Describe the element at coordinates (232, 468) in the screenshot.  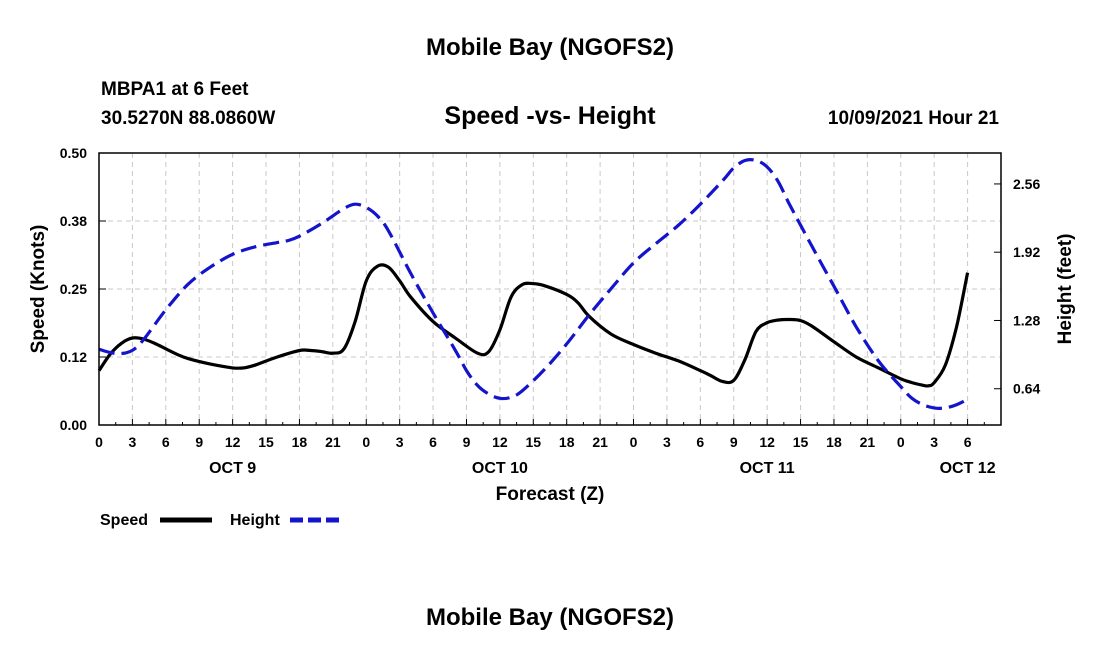
I see `date-label: OCT 9` at that location.